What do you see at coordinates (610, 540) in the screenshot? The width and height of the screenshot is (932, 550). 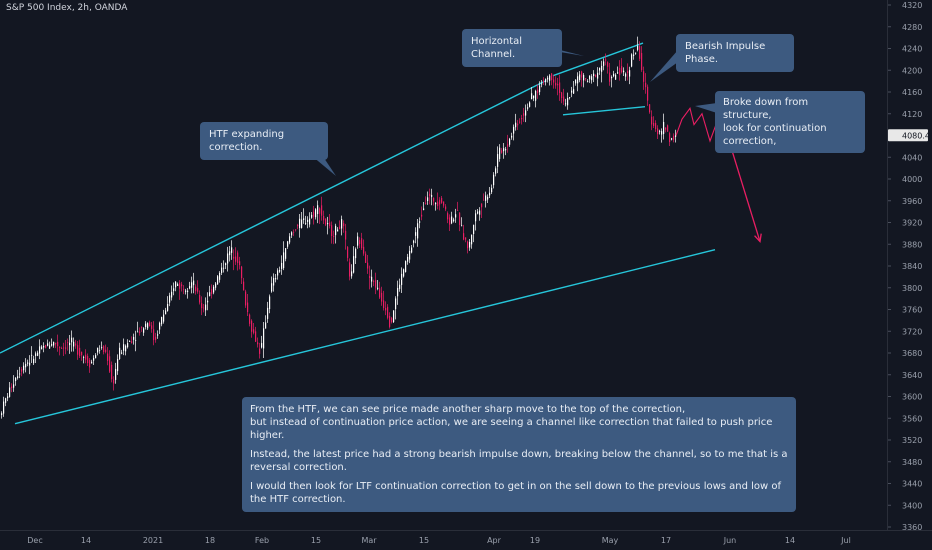 I see `x-tick-label: May` at bounding box center [610, 540].